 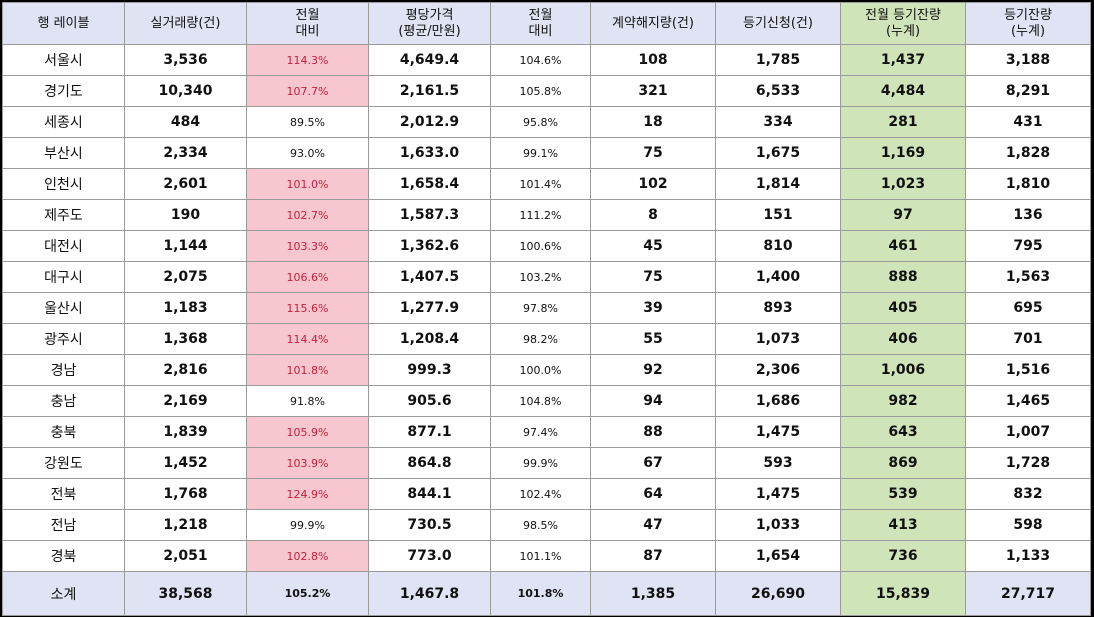 I want to click on cell-region: 경남, so click(x=63, y=370).